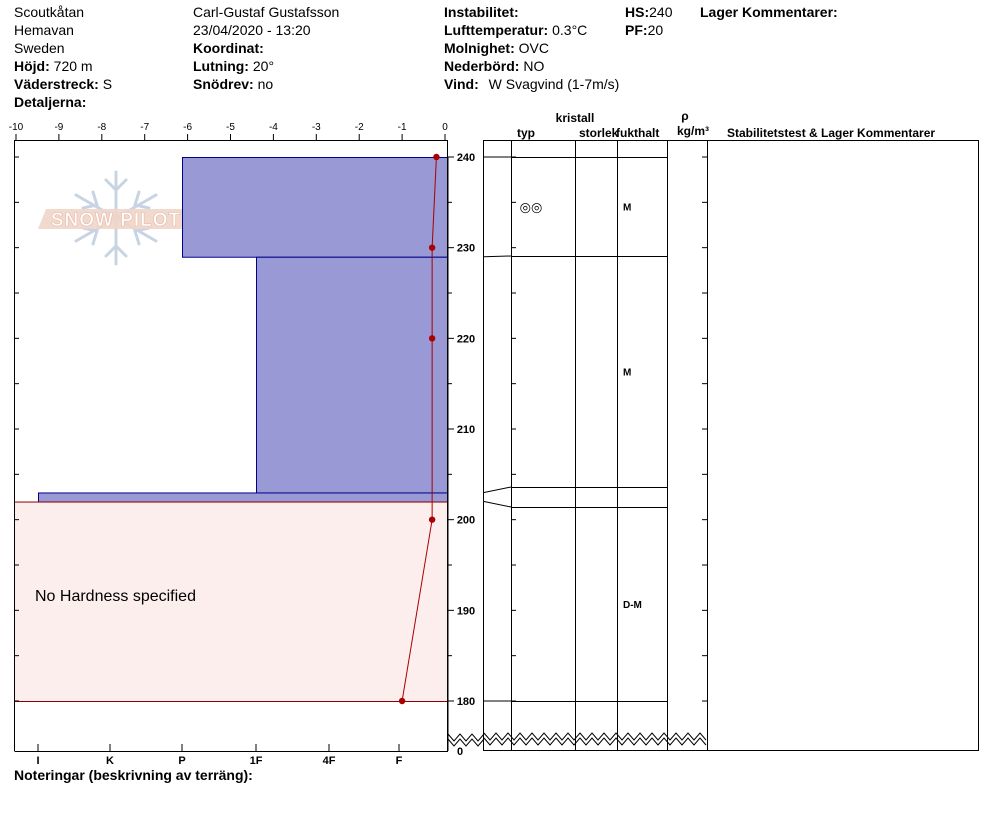  I want to click on aspect-value: S, so click(107, 84).